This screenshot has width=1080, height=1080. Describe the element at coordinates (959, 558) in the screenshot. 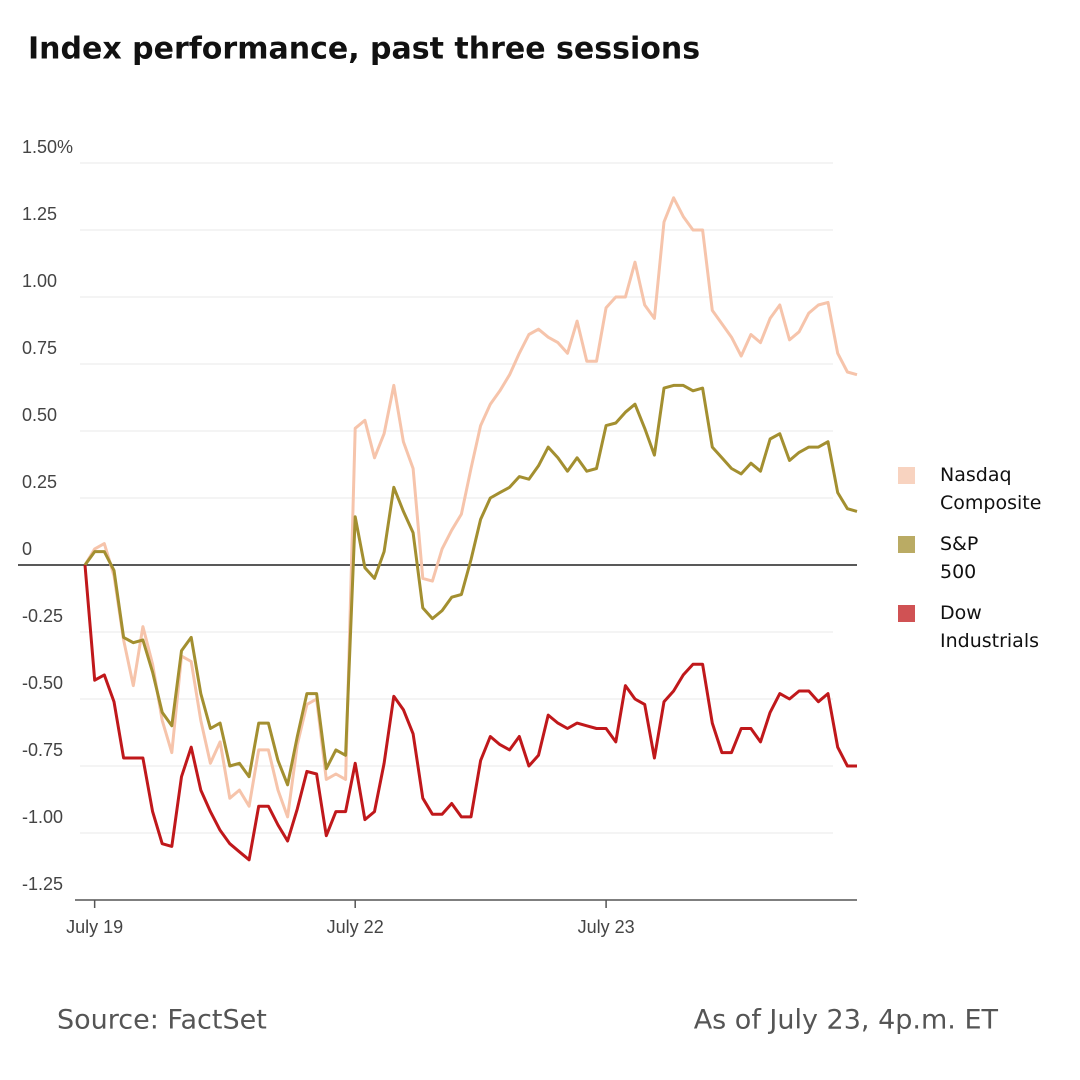

I see `legend-label: S&P 500` at that location.